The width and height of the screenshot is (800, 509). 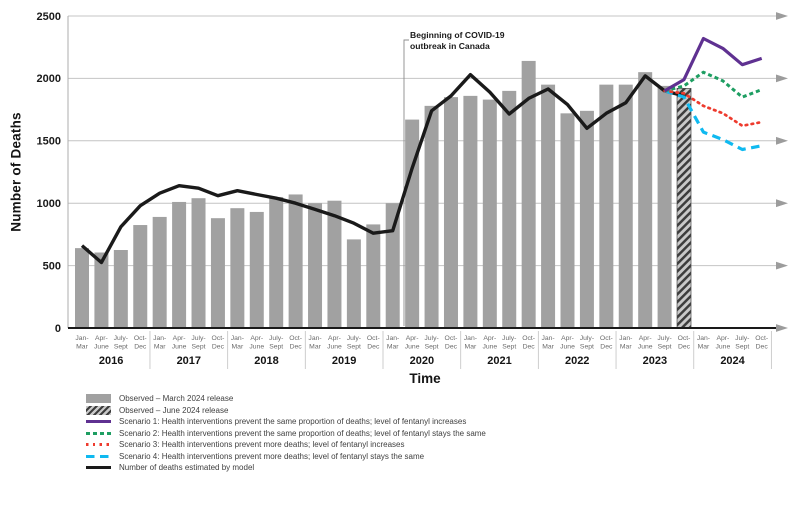 I want to click on legend-item-observed-march: Observed – March 2024 release, so click(x=286, y=399).